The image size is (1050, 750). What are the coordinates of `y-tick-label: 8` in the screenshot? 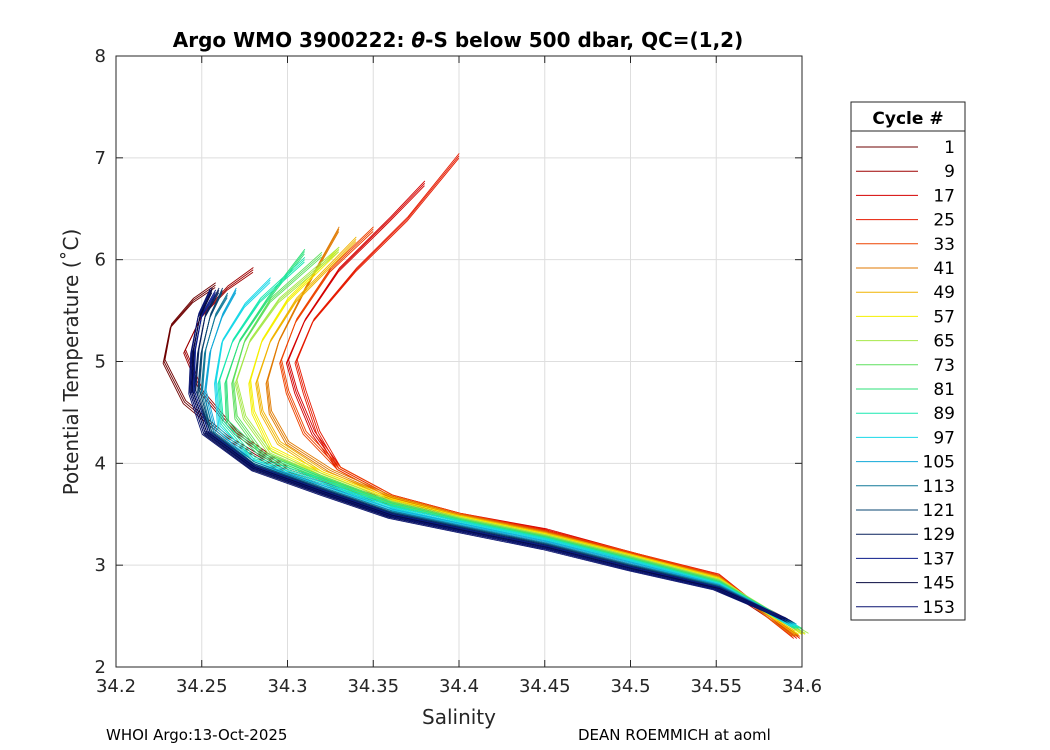 It's located at (100, 56).